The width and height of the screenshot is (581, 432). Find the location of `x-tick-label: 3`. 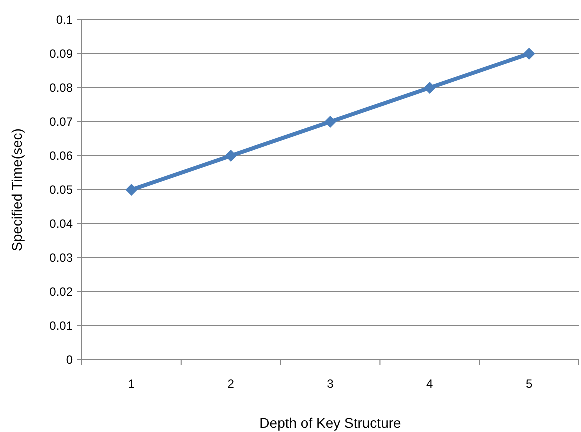

x-tick-label: 3 is located at coordinates (330, 384).